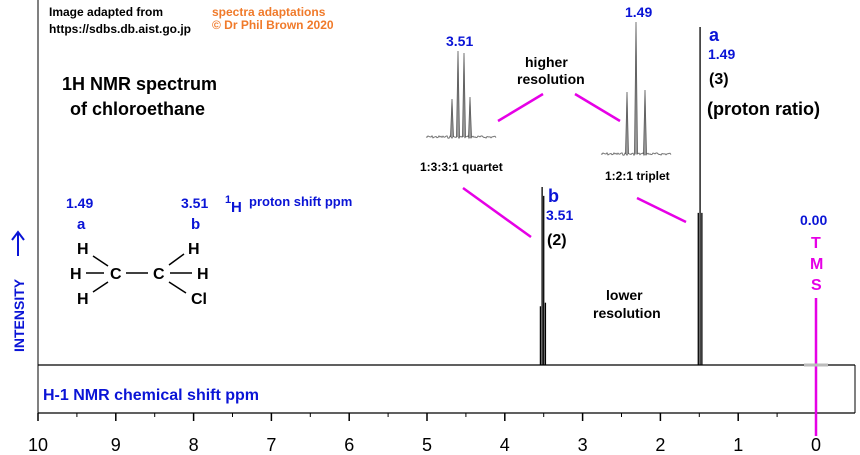 The width and height of the screenshot is (860, 455). What do you see at coordinates (151, 395) in the screenshot?
I see `x-axis-label: H-1 NMR chemical shift ppm` at bounding box center [151, 395].